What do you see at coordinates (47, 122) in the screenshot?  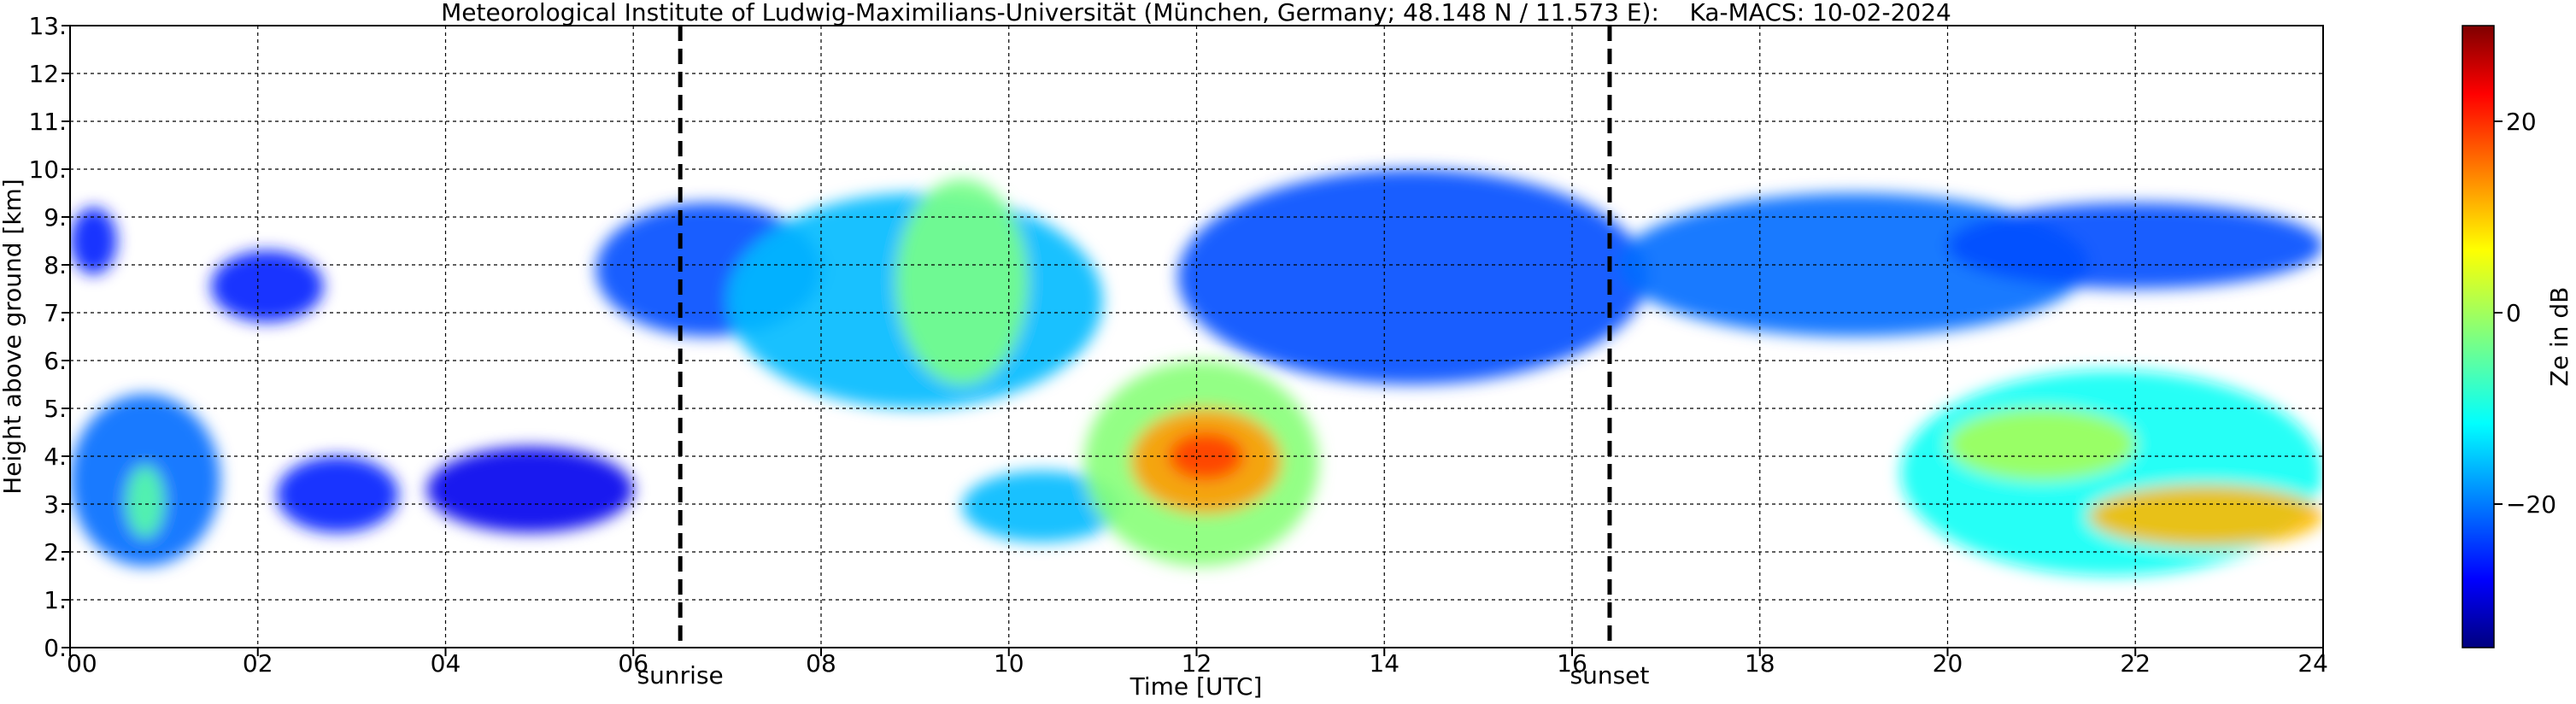 I see `y-tick-label: 11.` at bounding box center [47, 122].